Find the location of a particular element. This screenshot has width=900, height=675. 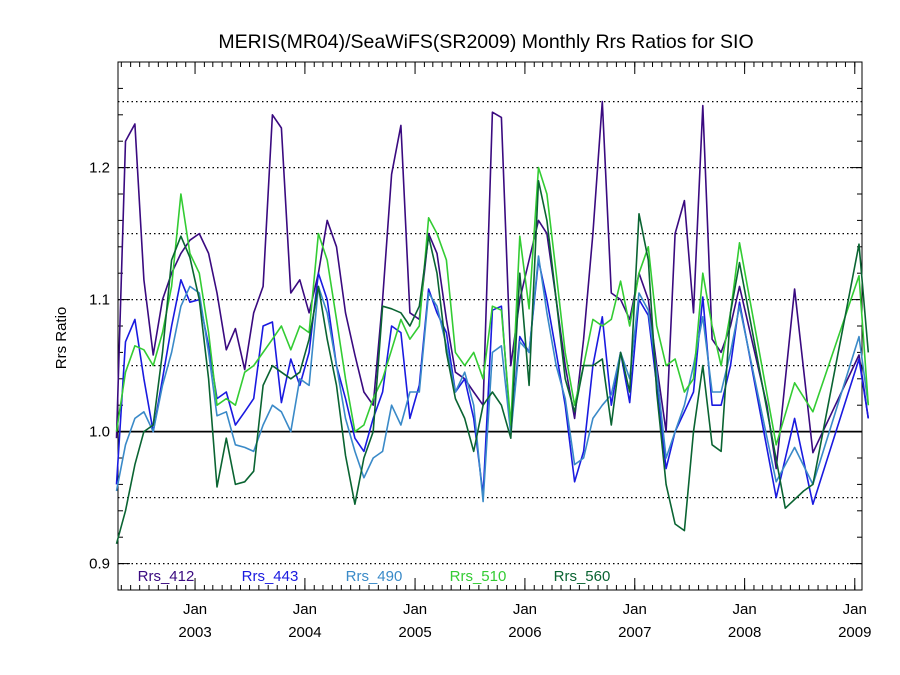

y-tick-label: 1.1 is located at coordinates (99, 300).